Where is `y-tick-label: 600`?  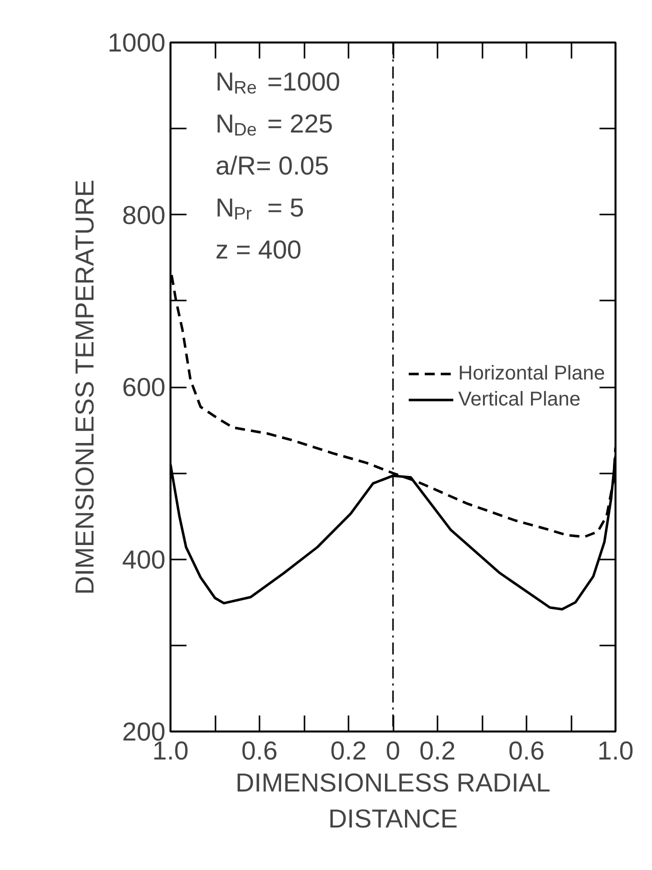 y-tick-label: 600 is located at coordinates (144, 387).